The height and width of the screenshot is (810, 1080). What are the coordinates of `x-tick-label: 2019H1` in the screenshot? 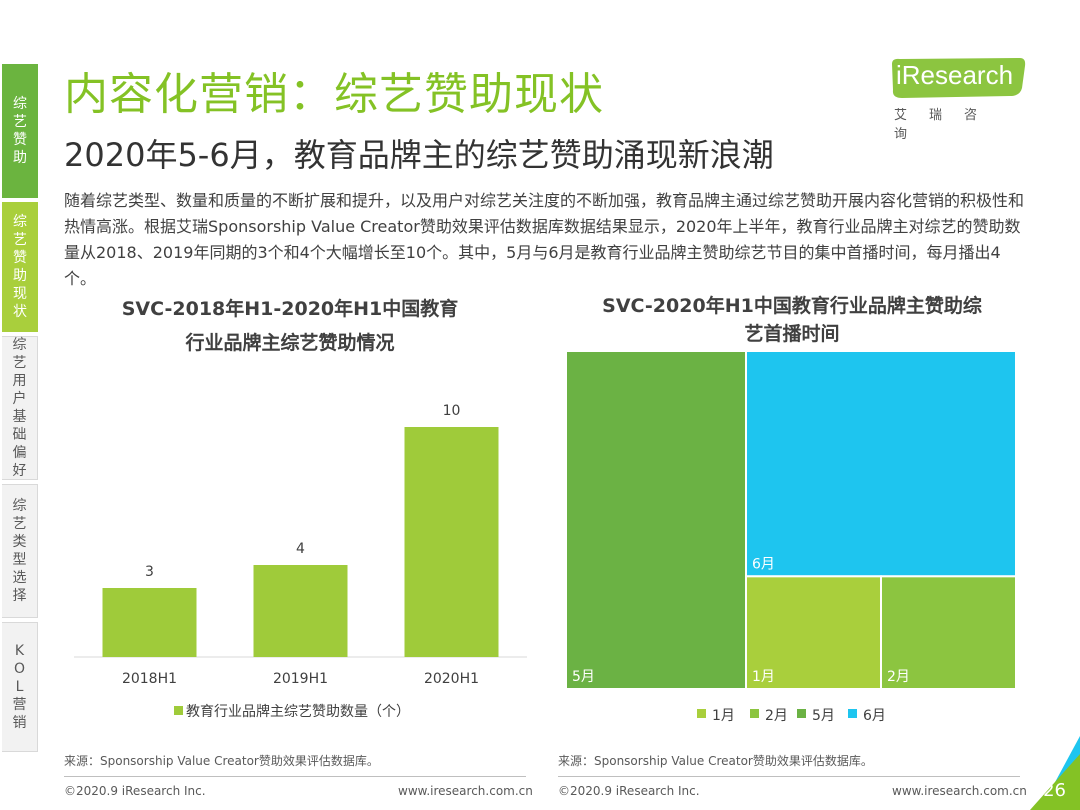 It's located at (300, 679).